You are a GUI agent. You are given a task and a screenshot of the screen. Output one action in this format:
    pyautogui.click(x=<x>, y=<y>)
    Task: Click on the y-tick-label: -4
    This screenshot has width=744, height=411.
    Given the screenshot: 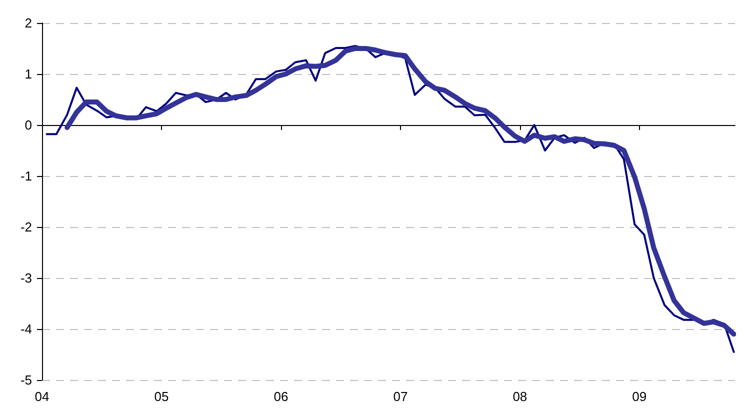 What is the action you would take?
    pyautogui.click(x=26, y=329)
    